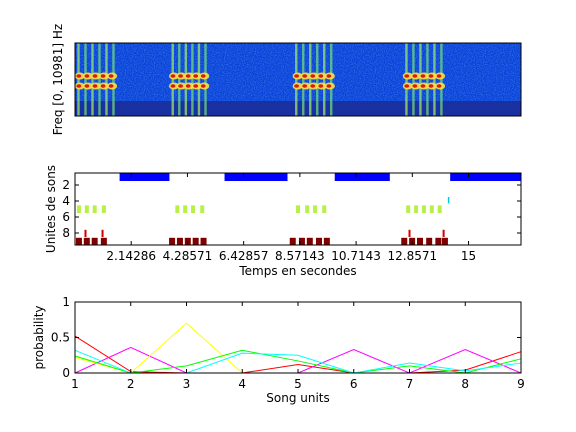 The width and height of the screenshot is (576, 432). What do you see at coordinates (298, 384) in the screenshot?
I see `probability-xtick-label: 5` at bounding box center [298, 384].